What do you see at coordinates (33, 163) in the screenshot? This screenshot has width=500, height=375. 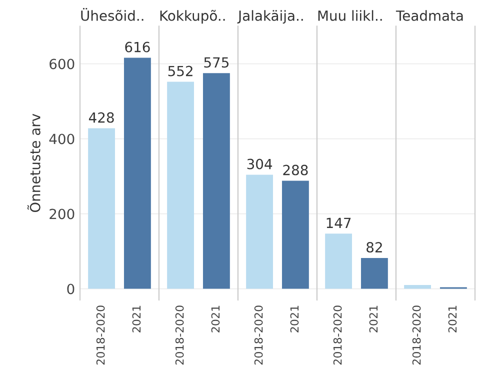 I see `y-axis-title: Õnnetuste arv` at bounding box center [33, 163].